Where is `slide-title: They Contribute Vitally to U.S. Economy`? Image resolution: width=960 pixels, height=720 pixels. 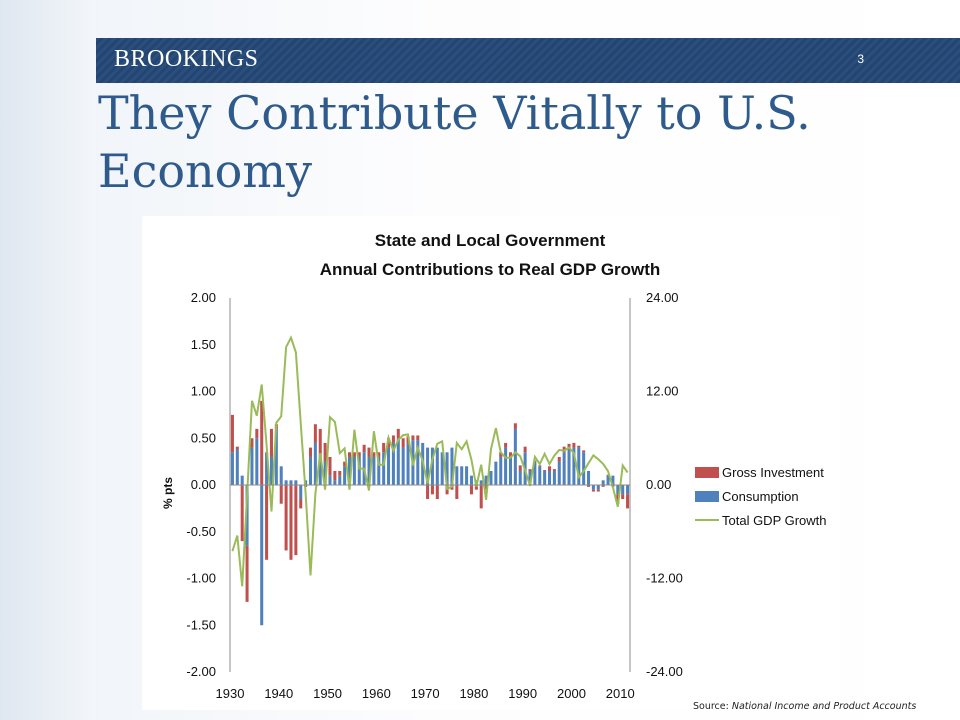
slide-title: They Contribute Vitally to U.S. Economy is located at coordinates (454, 142).